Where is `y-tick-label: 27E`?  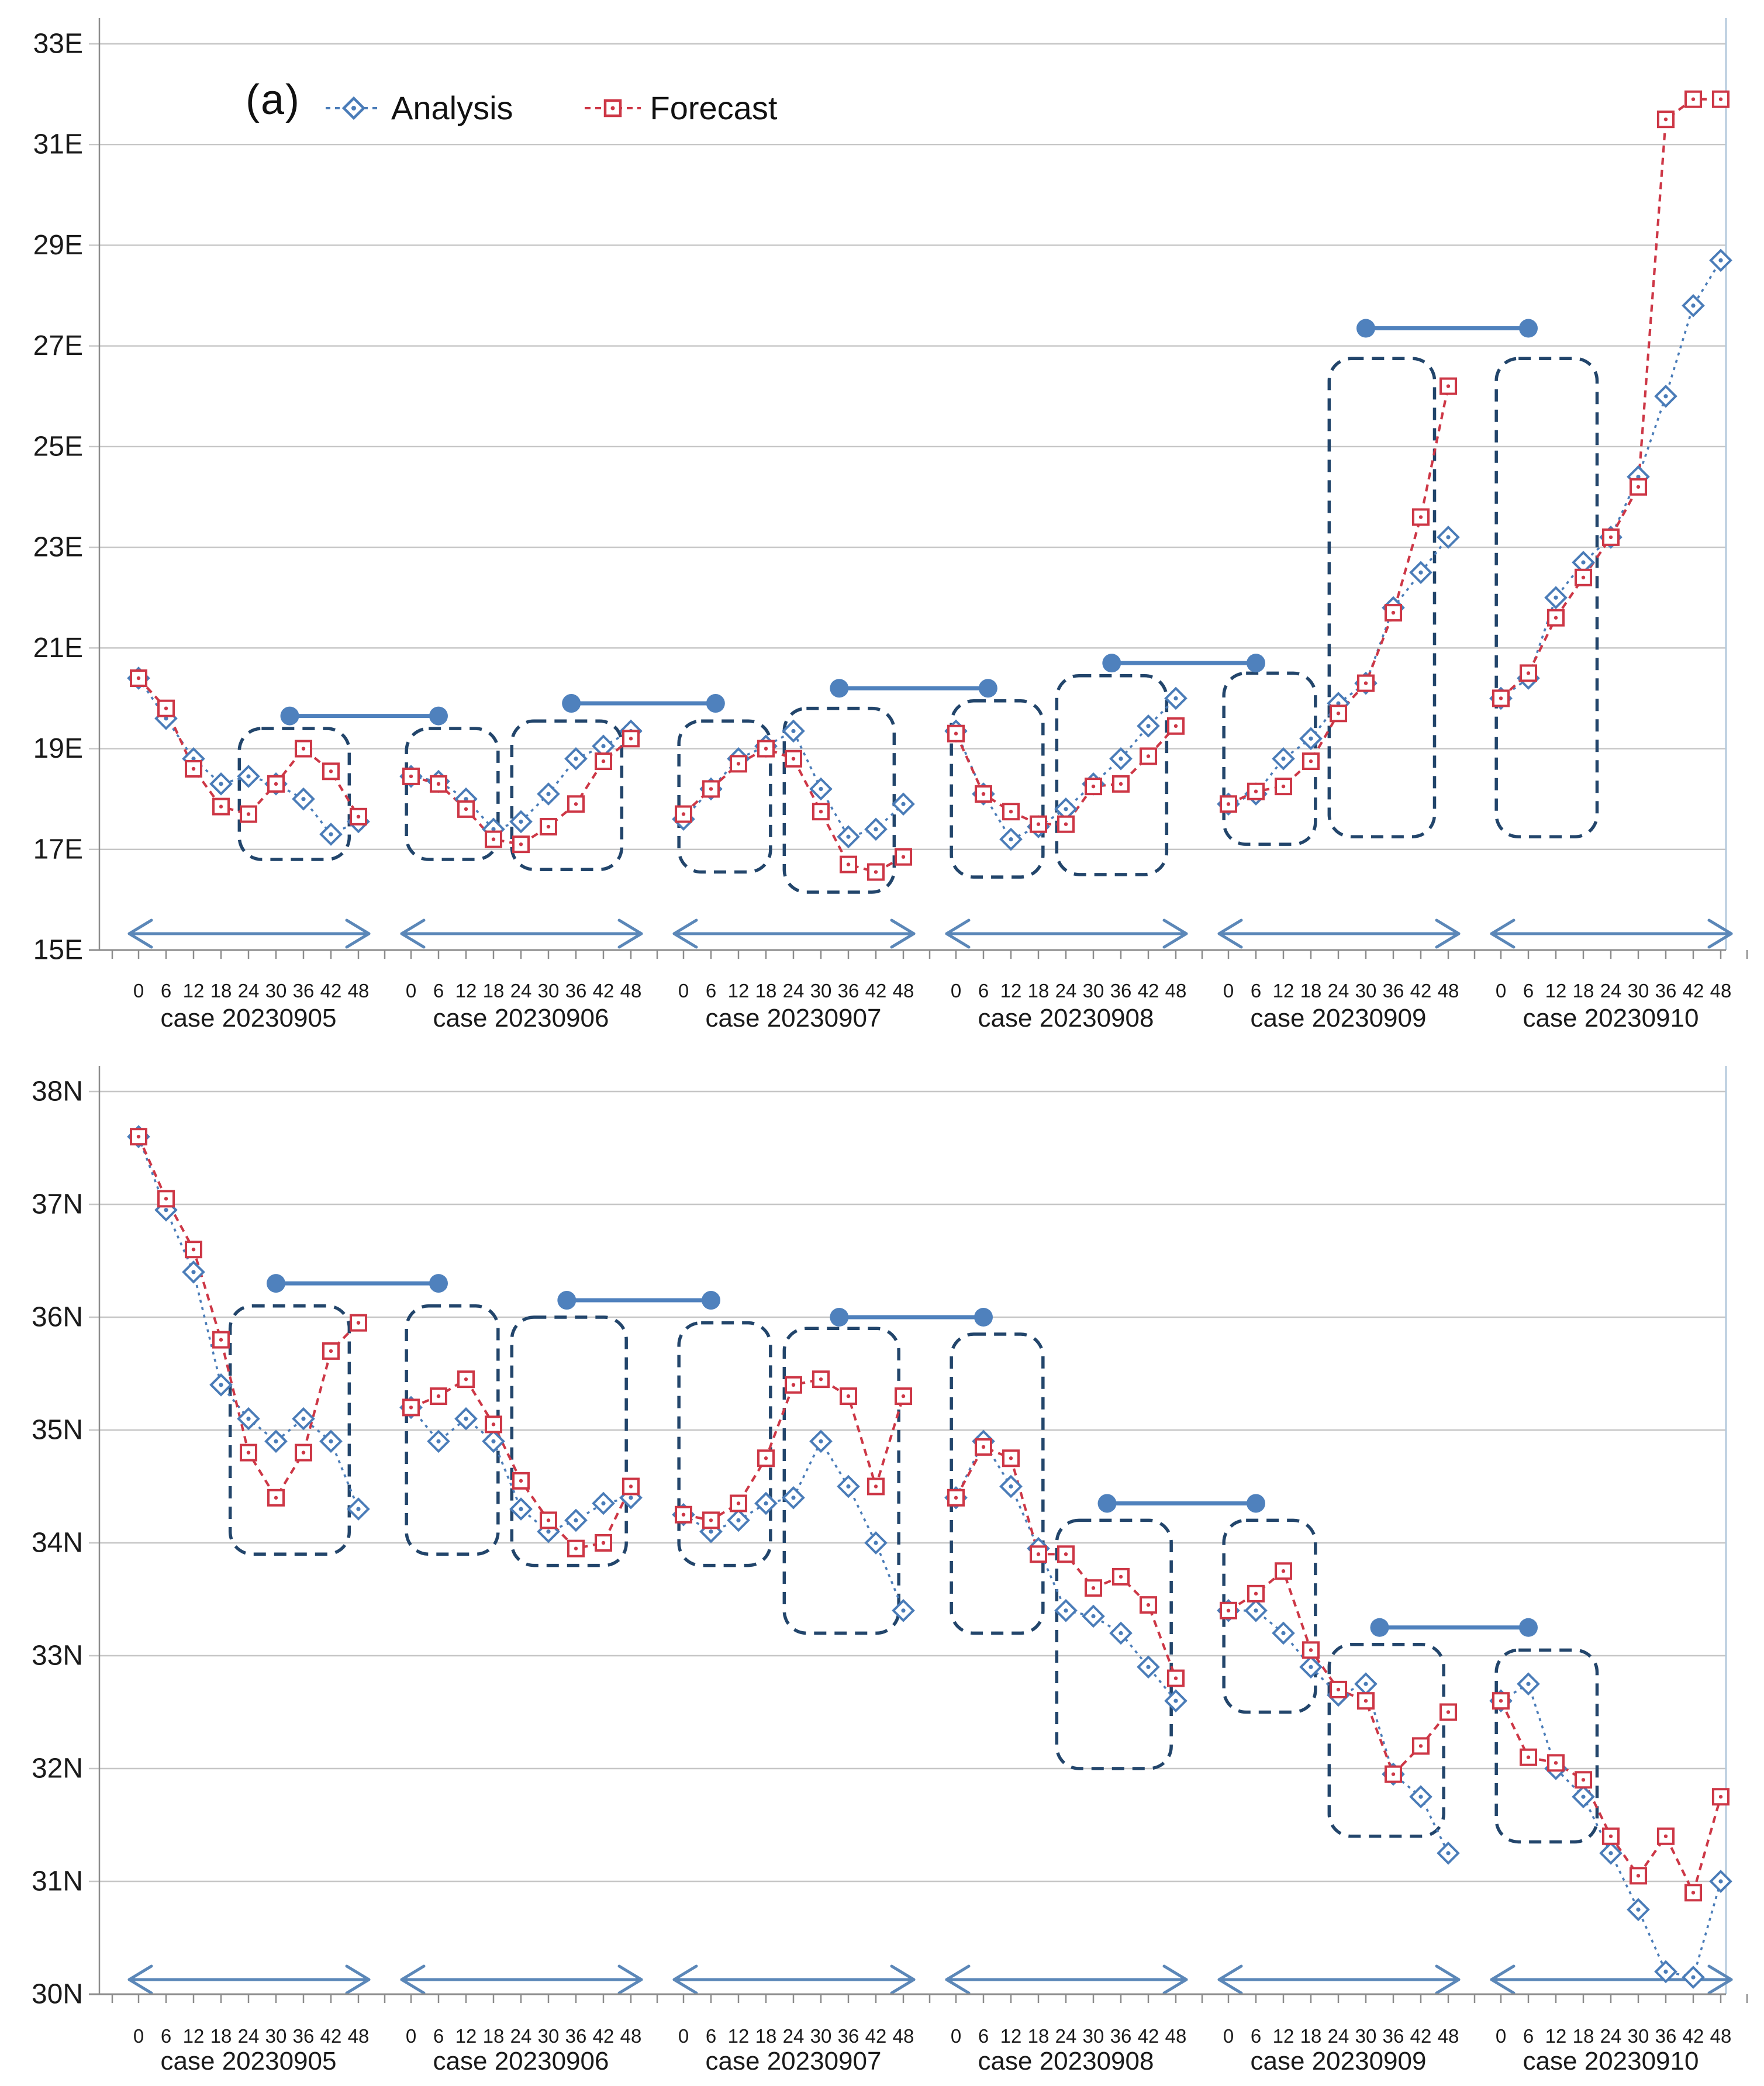
y-tick-label: 27E is located at coordinates (58, 345).